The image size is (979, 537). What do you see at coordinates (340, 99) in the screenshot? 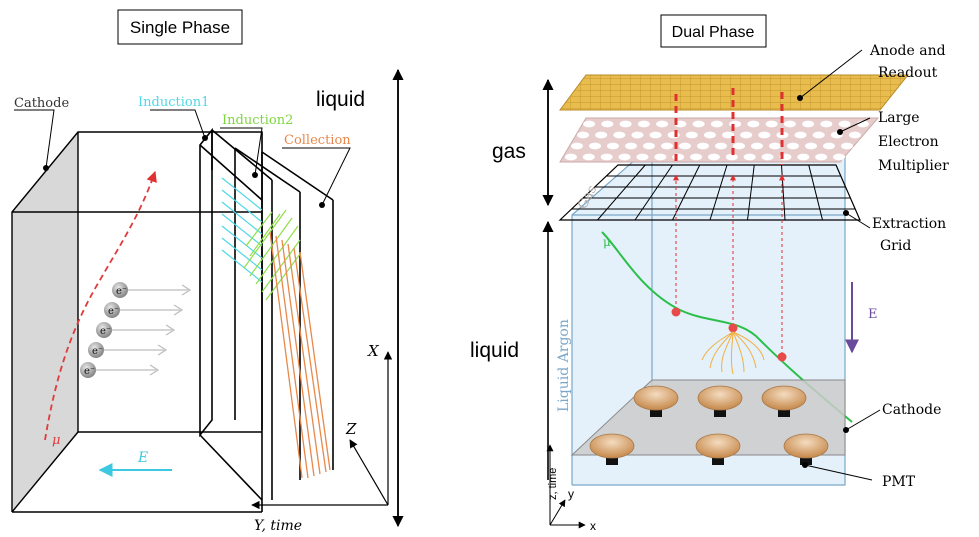
I see `single-liquid-label: liquid` at bounding box center [340, 99].